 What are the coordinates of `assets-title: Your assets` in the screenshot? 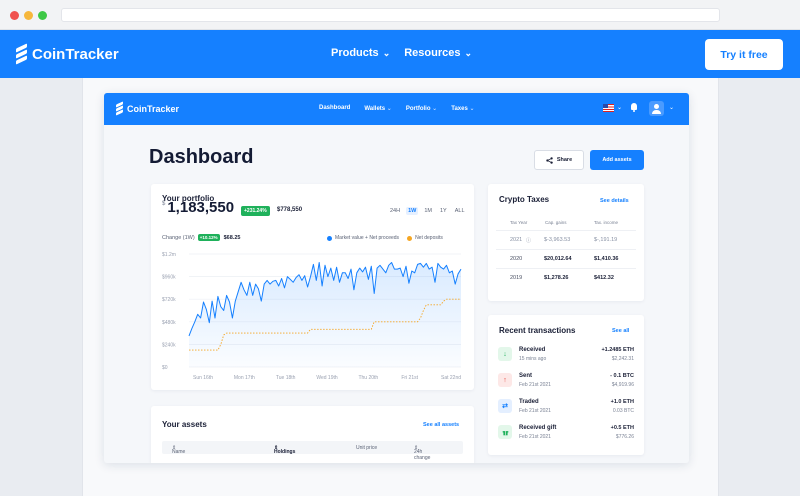 It's located at (184, 424).